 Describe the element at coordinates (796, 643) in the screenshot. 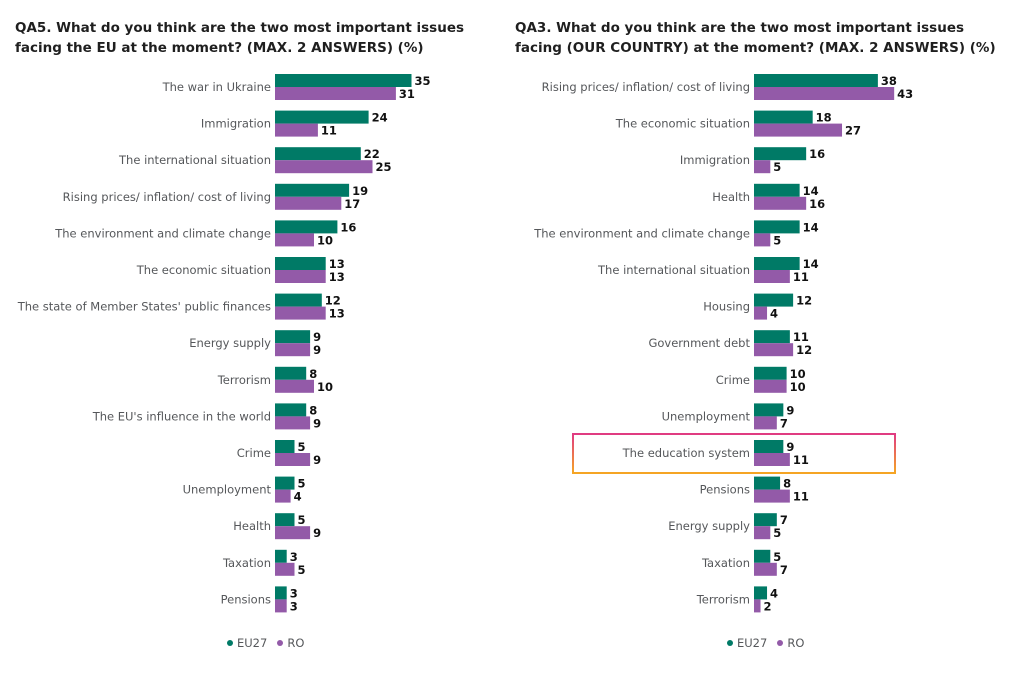

I see `legend-label: RO` at that location.